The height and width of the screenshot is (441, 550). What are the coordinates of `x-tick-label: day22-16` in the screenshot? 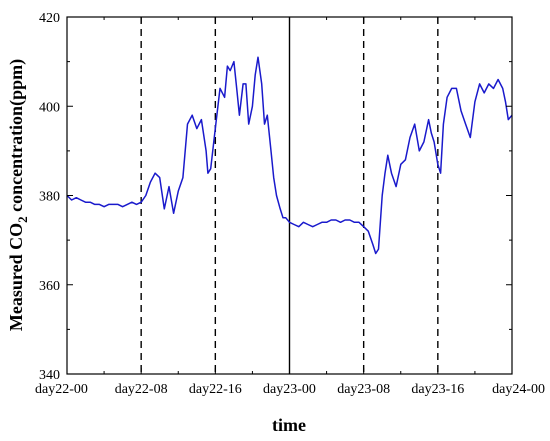 It's located at (215, 389).